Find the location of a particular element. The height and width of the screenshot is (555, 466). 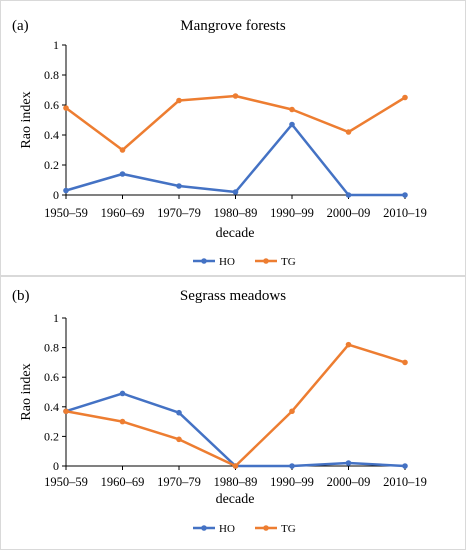

chart-title: Segrass meadows is located at coordinates (233, 296).